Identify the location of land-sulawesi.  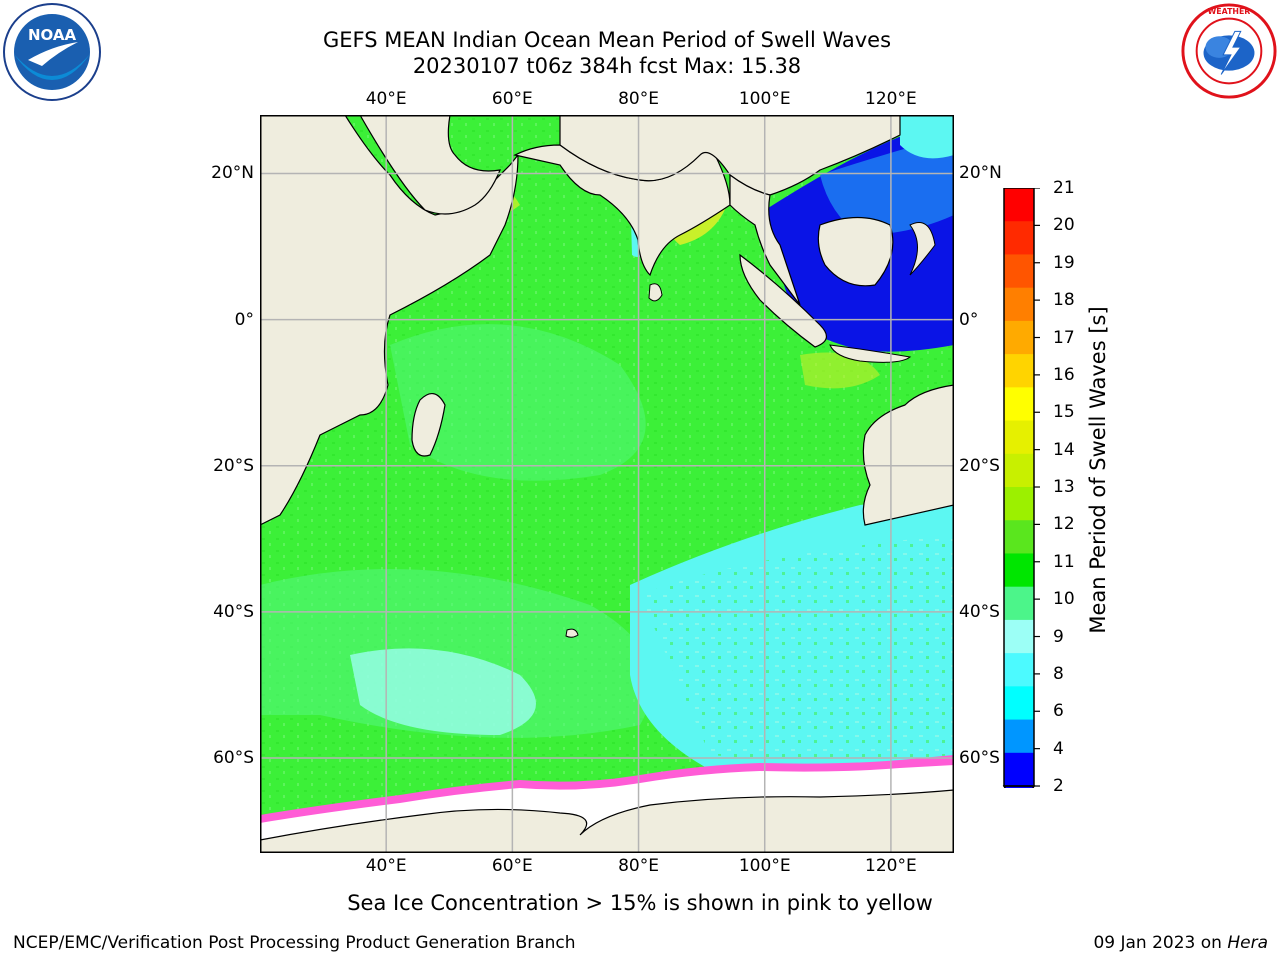
(922, 249).